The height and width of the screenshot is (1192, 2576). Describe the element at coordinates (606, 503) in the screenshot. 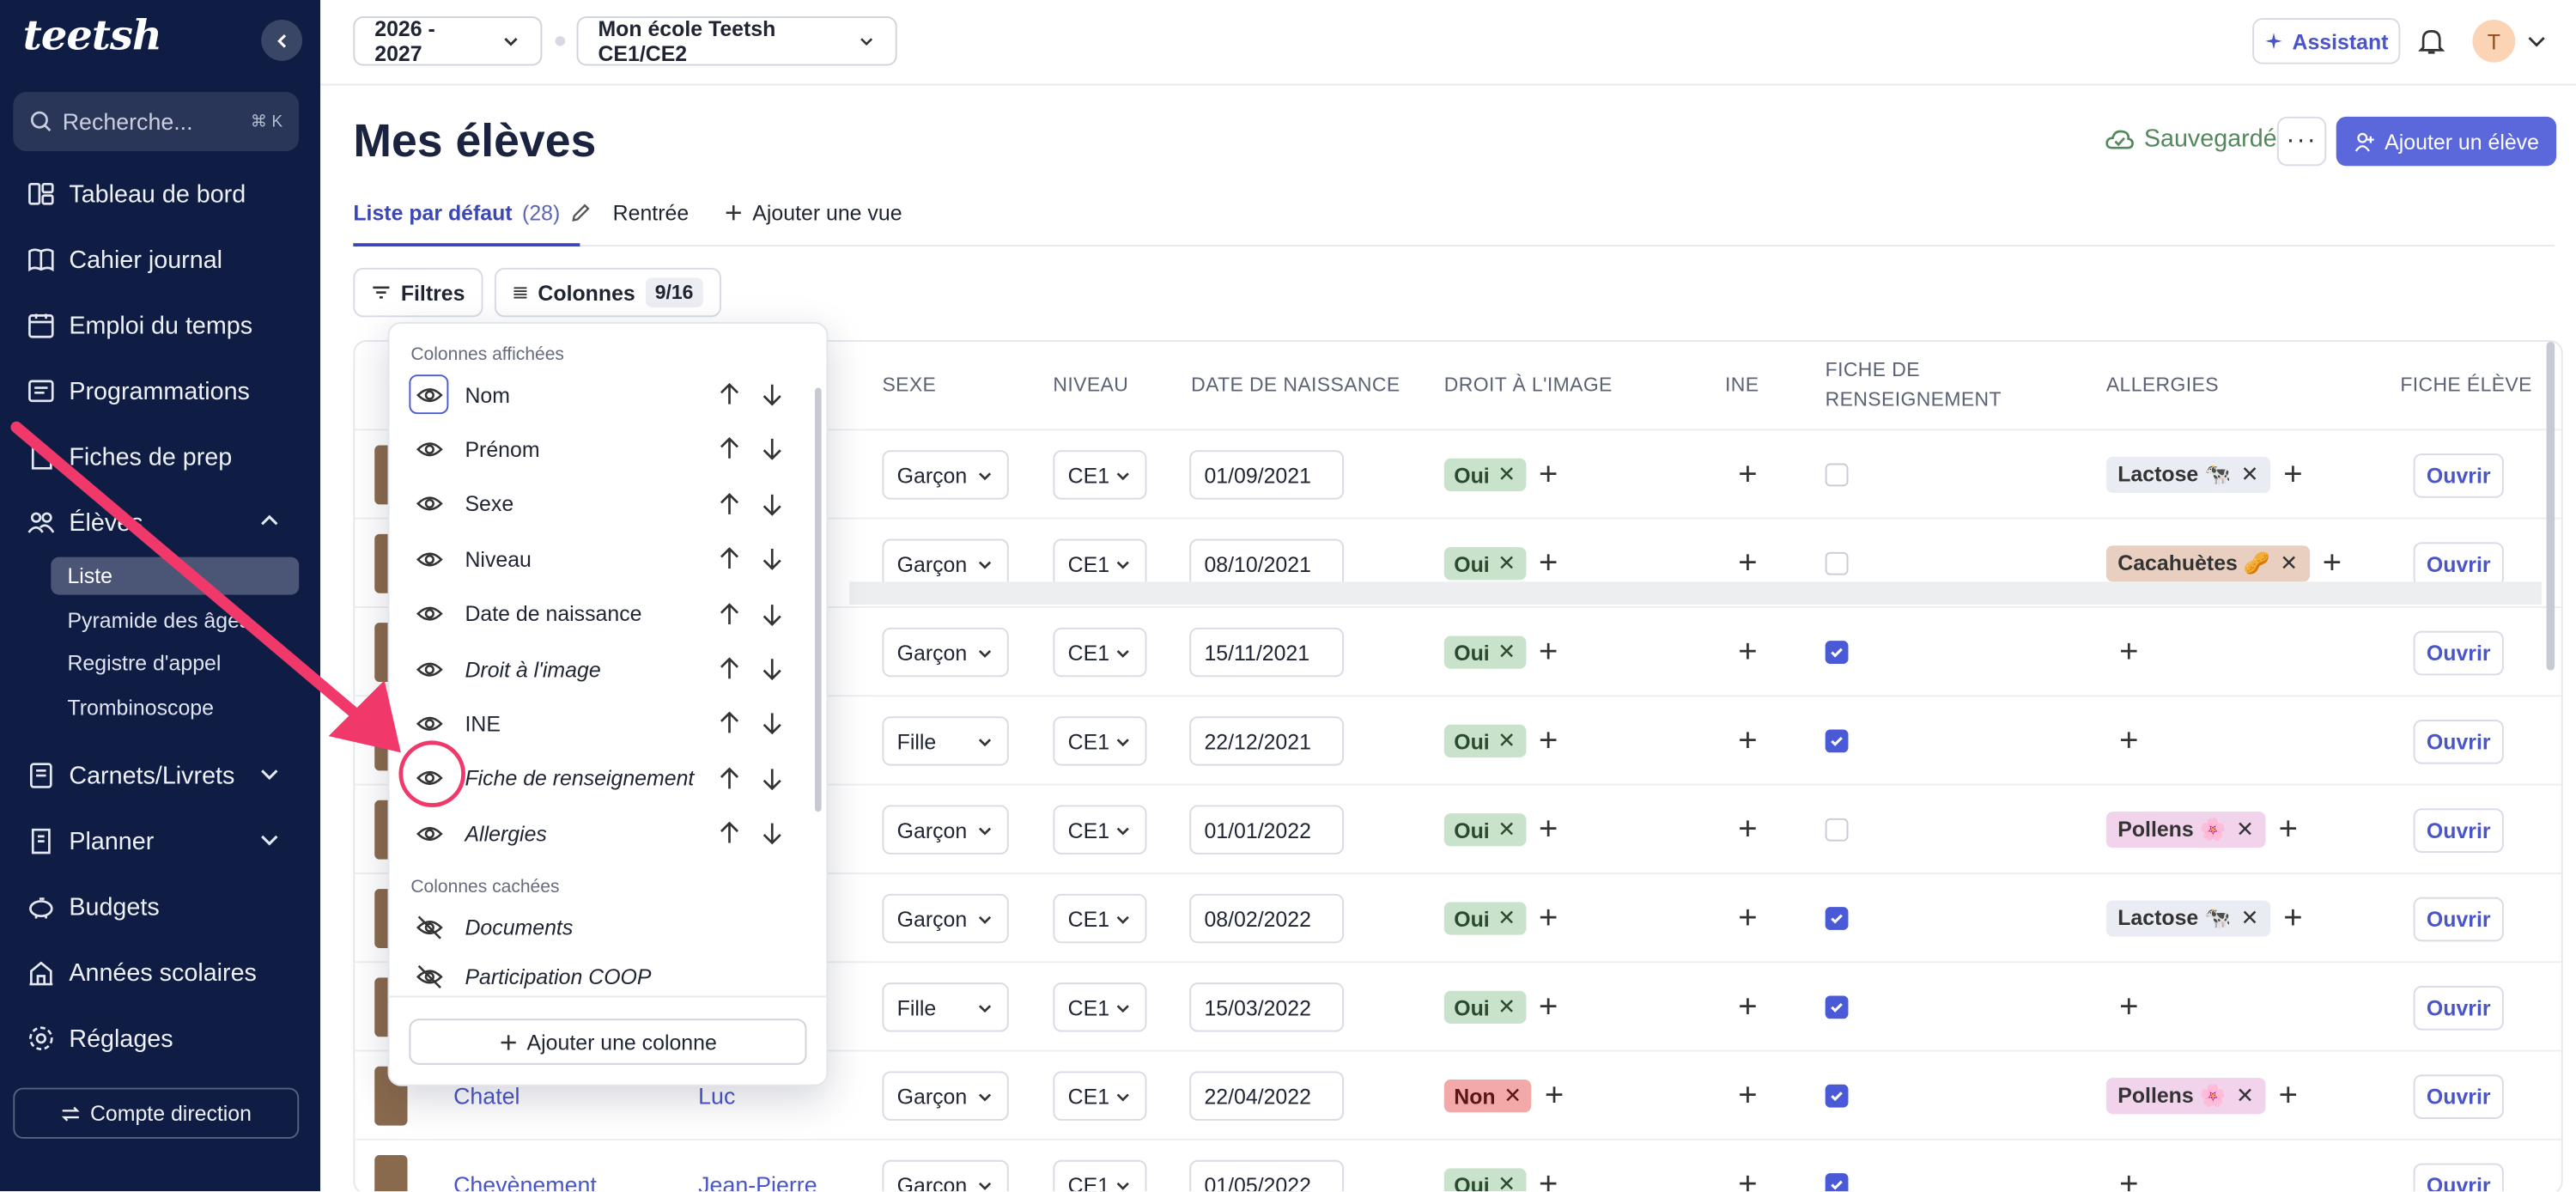

I see `shown-column-item: Sexe` at that location.